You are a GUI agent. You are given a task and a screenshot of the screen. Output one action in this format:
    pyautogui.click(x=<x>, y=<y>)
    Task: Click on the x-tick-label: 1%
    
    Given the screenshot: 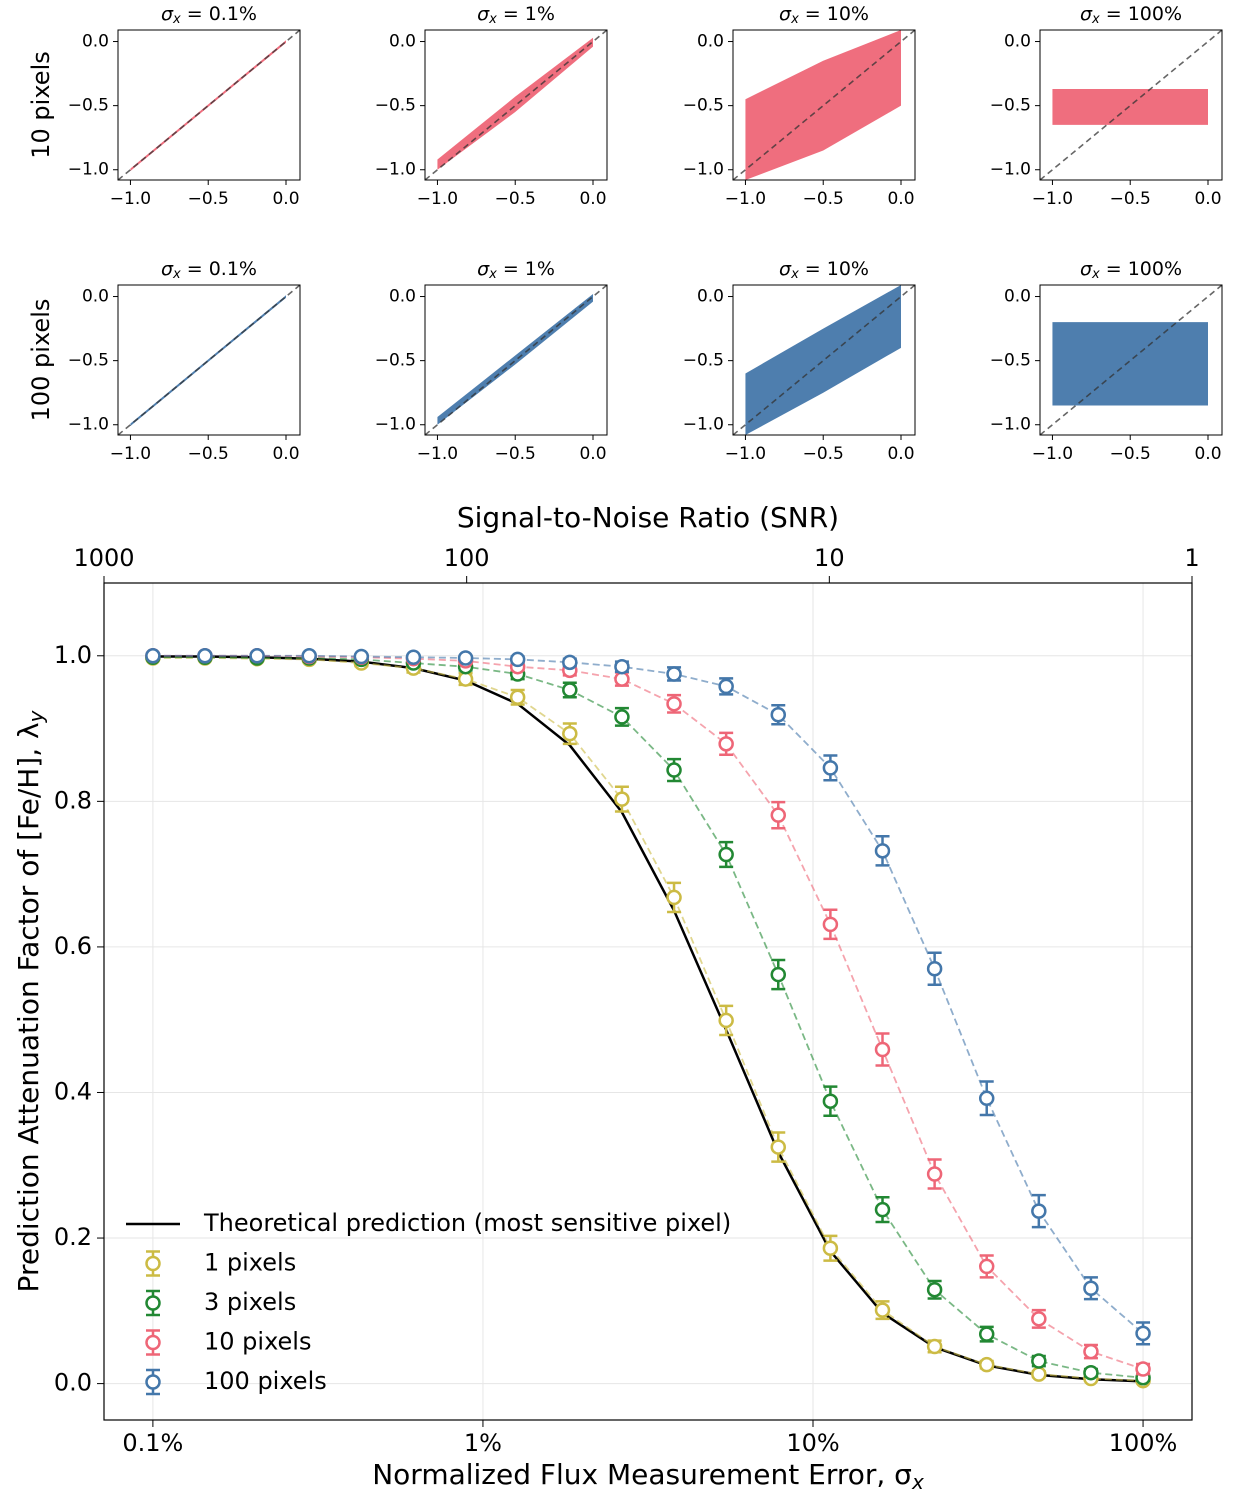 What is the action you would take?
    pyautogui.click(x=483, y=1443)
    